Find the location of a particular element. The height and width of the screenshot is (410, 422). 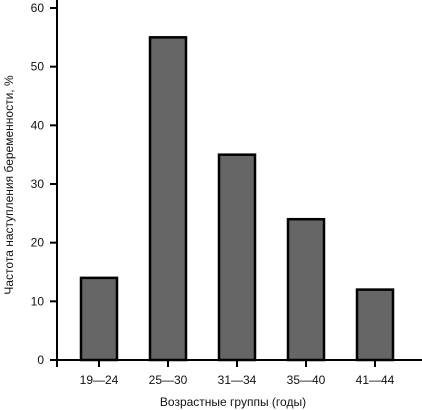

x-tick-label: 31—34 is located at coordinates (237, 380).